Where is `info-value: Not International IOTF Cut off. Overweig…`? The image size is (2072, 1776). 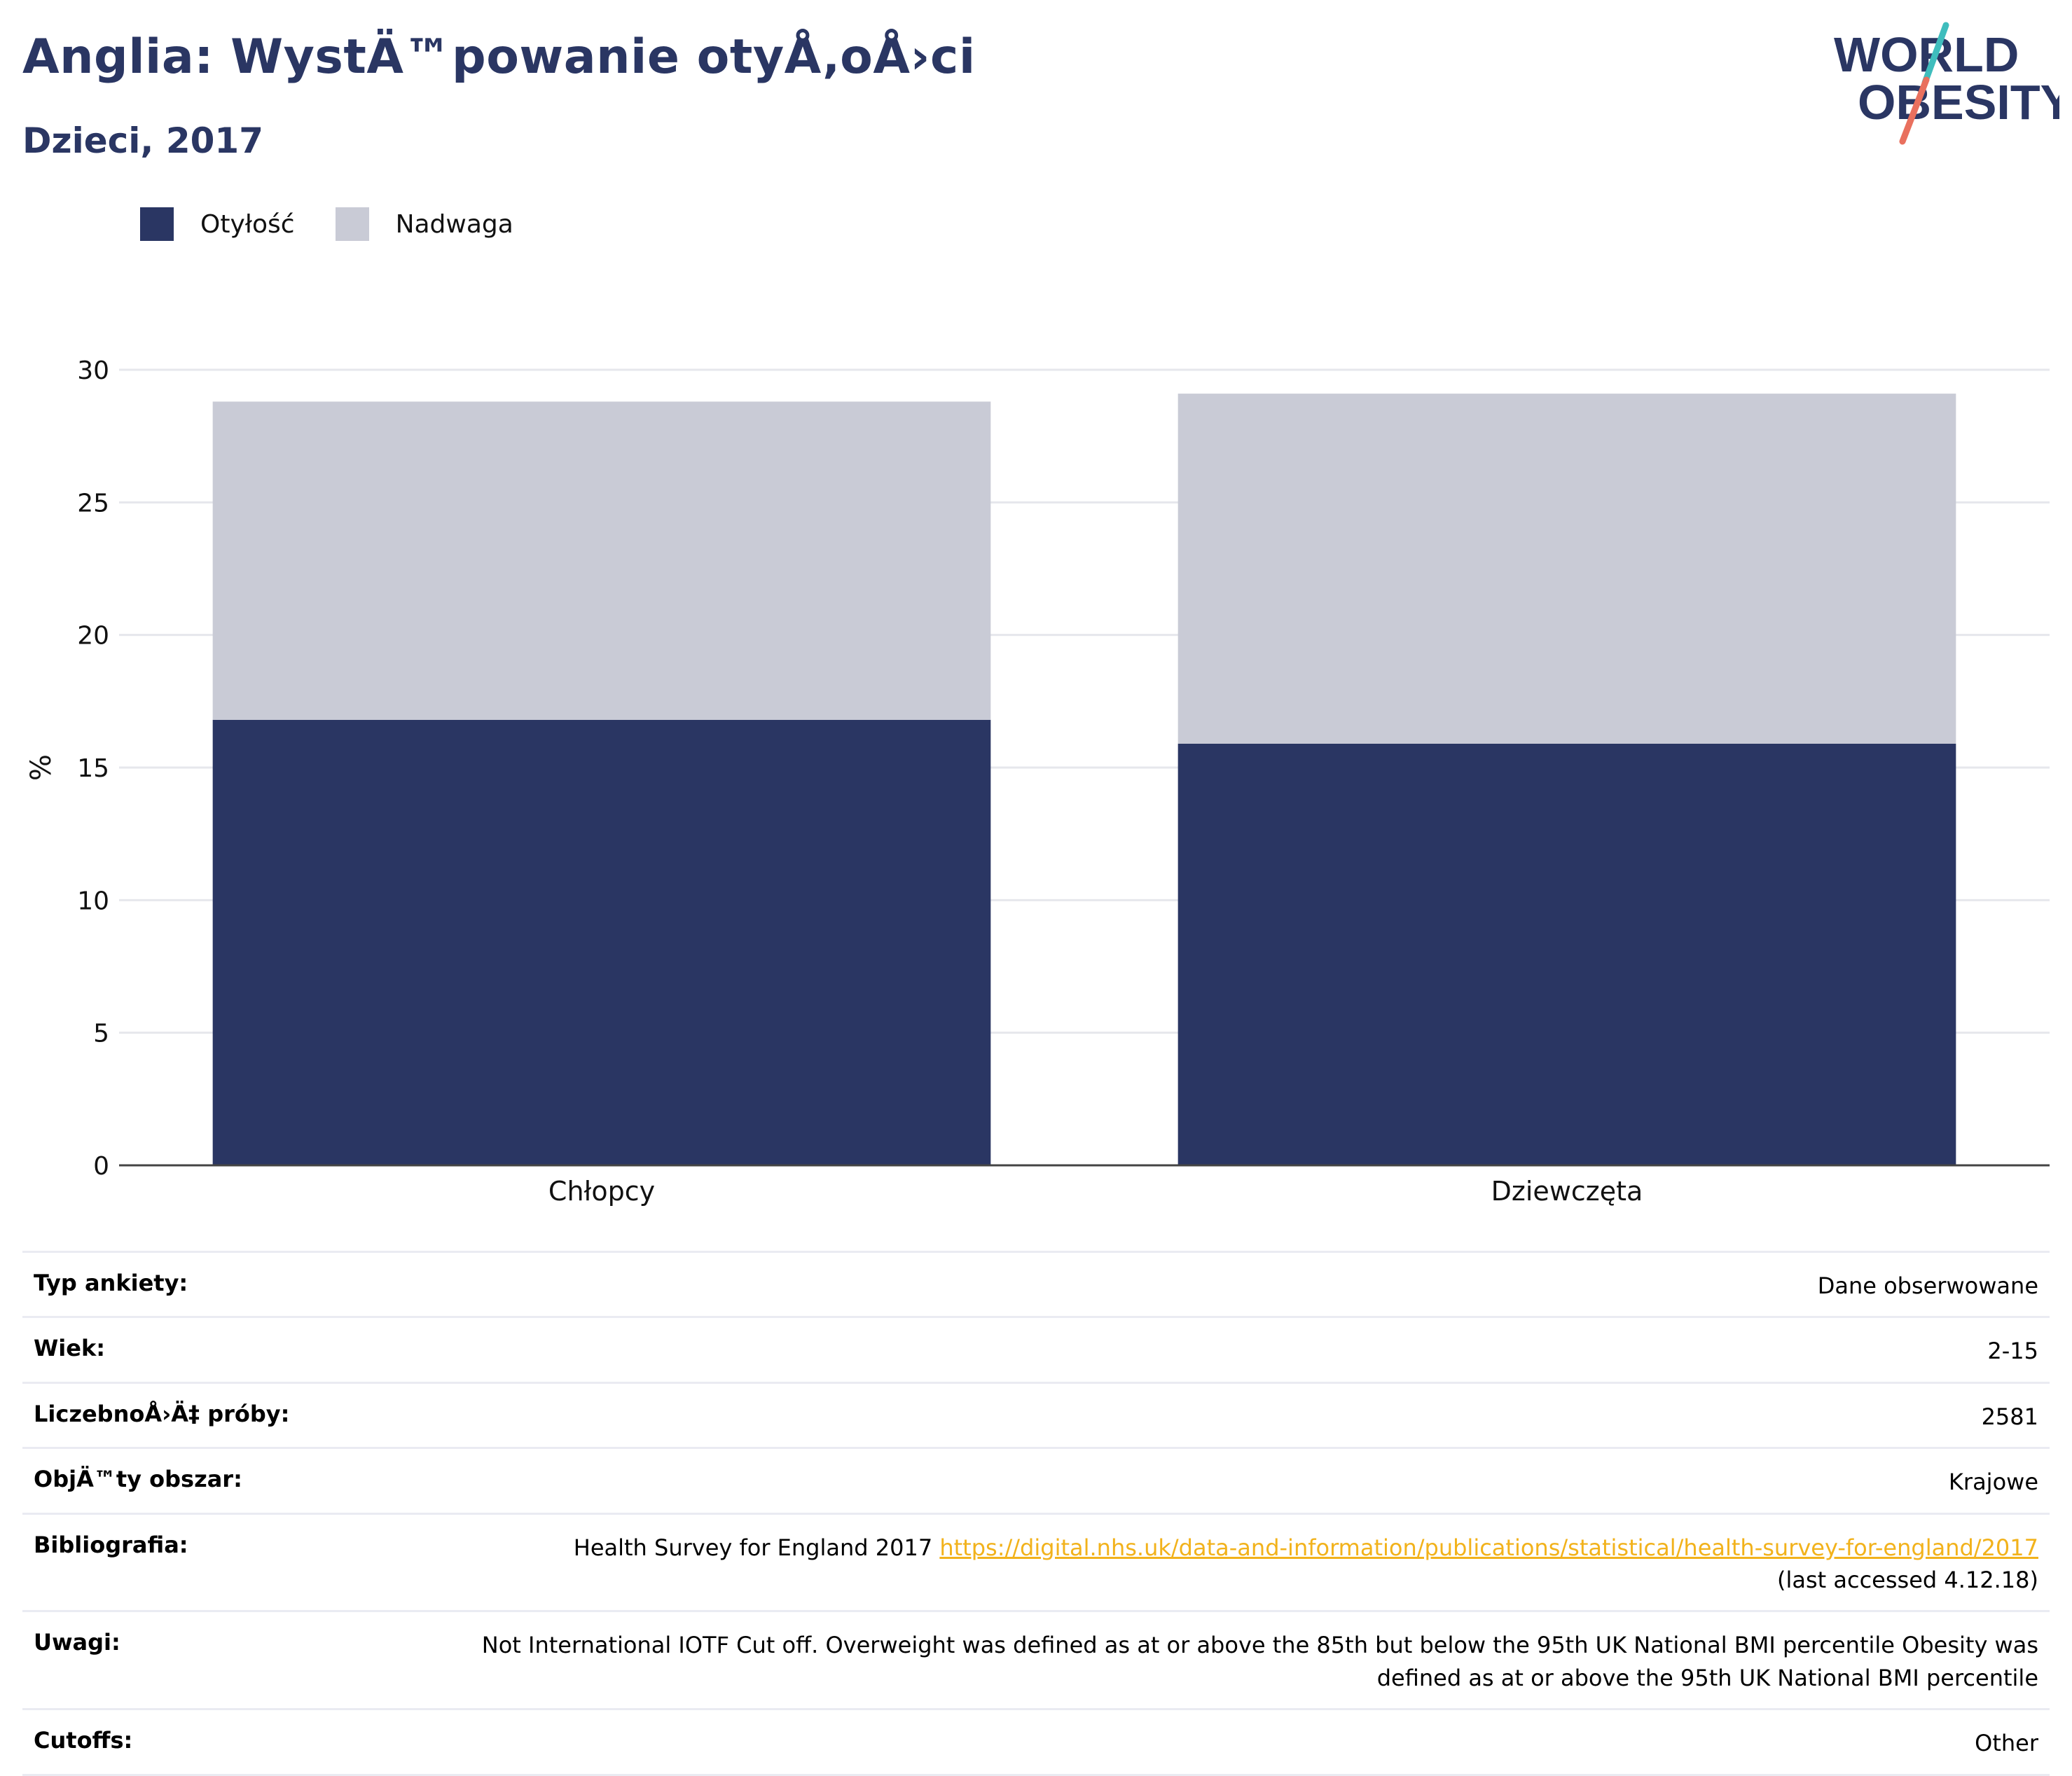 info-value: Not International IOTF Cut off. Overweig… is located at coordinates (1260, 1661).